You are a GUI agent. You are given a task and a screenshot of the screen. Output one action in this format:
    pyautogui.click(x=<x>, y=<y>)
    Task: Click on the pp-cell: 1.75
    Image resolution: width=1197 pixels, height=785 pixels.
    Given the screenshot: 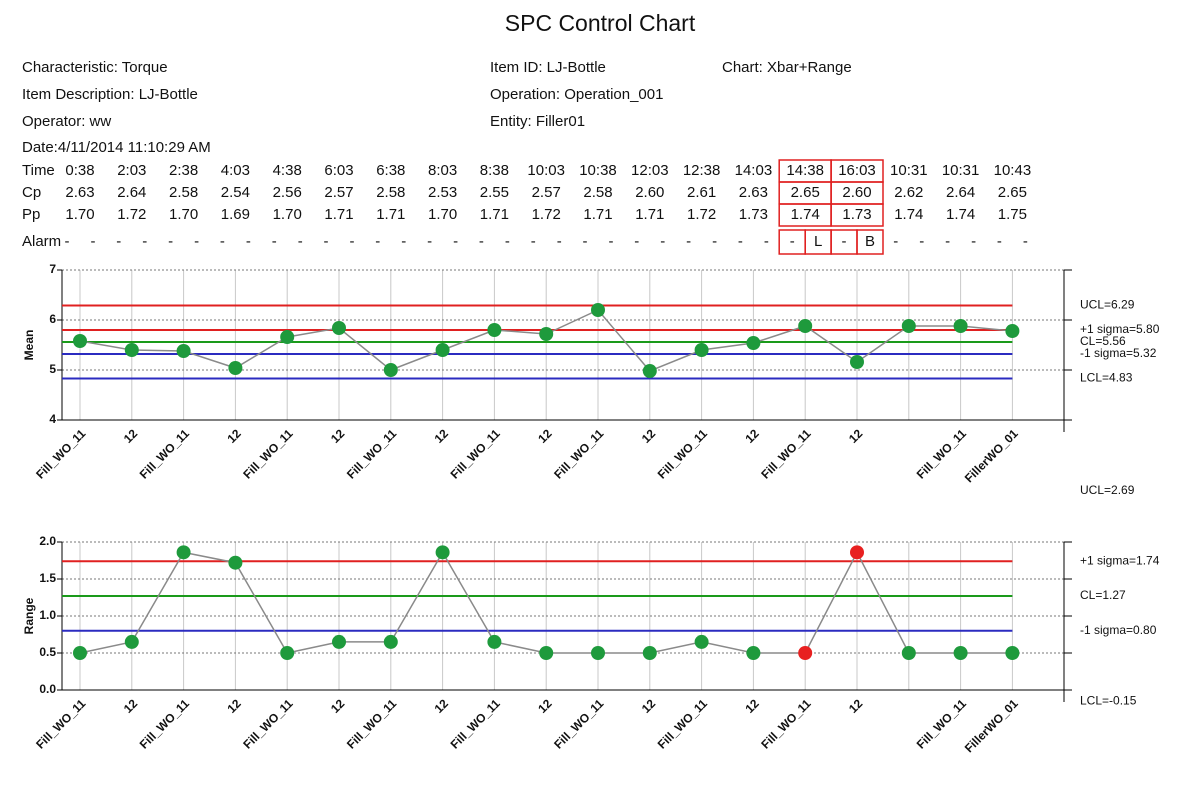 What is the action you would take?
    pyautogui.click(x=1012, y=214)
    